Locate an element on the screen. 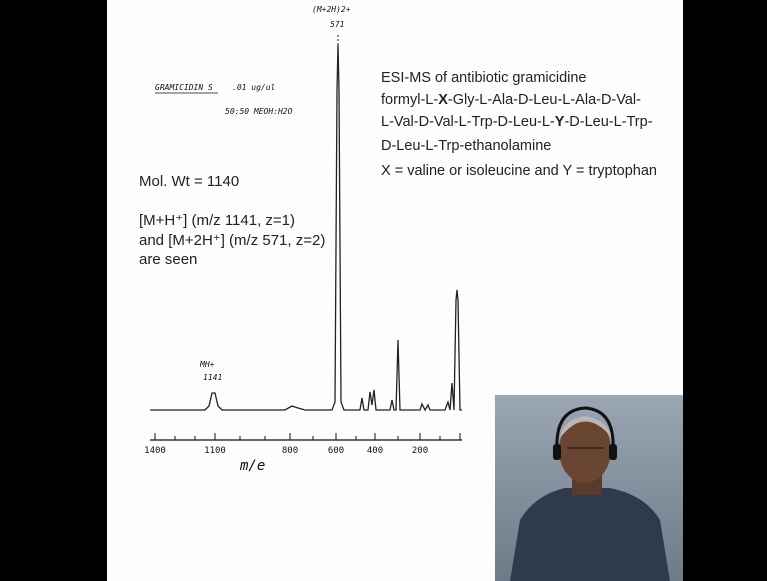 The height and width of the screenshot is (581, 767). ions-note: [M+H⁺] (m/z 1141, z=1) is located at coordinates (217, 220).